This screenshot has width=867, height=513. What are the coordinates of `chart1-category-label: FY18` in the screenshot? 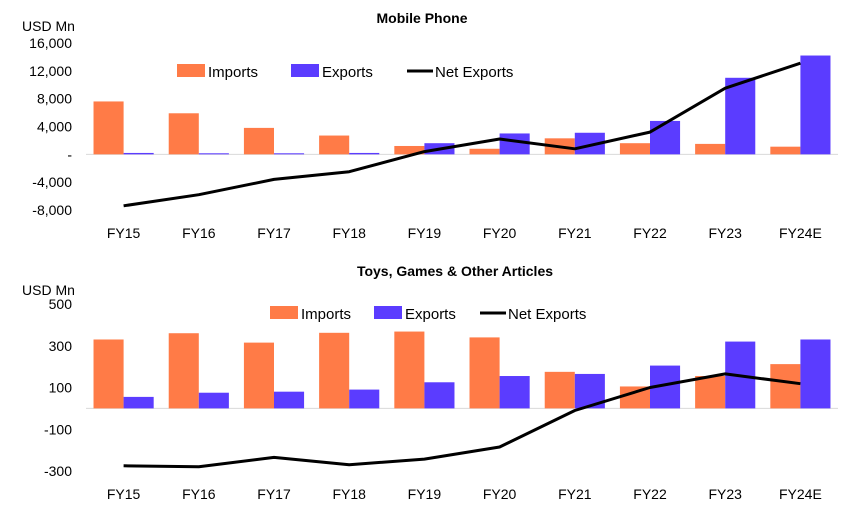 It's located at (349, 233).